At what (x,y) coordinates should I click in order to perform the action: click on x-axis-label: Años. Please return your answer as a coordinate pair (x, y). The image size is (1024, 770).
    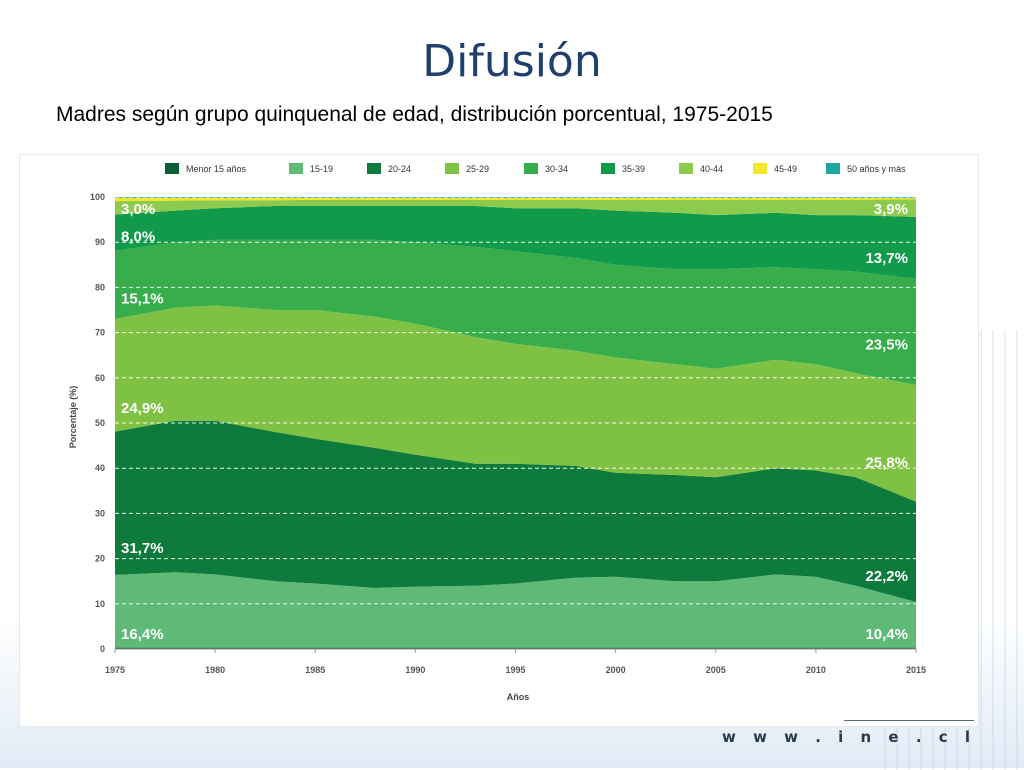
    Looking at the image, I should click on (518, 697).